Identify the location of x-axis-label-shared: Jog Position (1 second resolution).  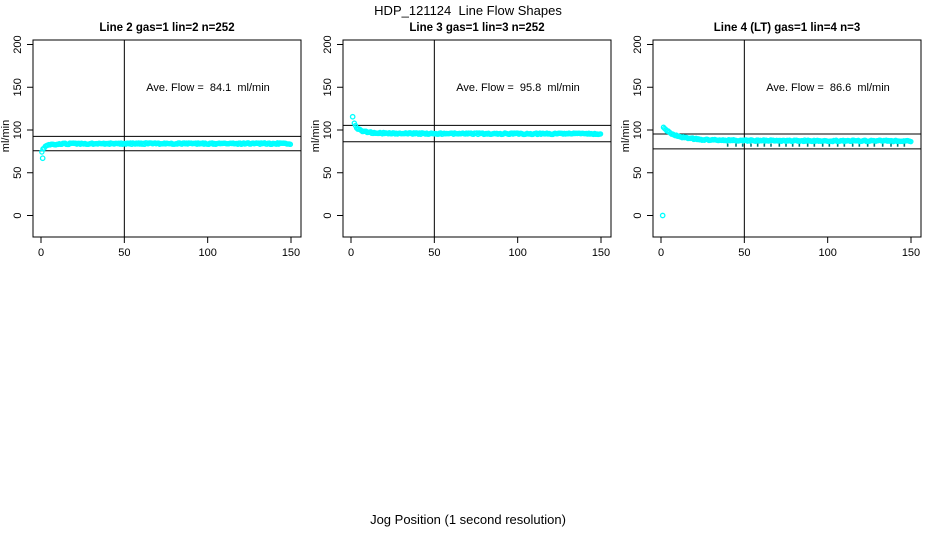
(468, 519).